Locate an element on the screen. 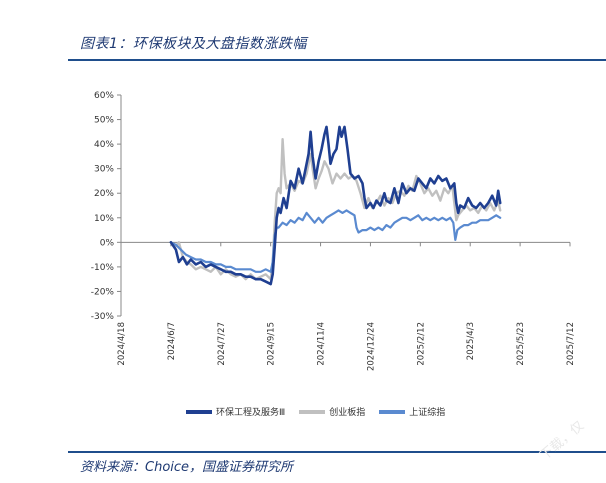 This screenshot has width=606, height=483. y-tick-label: 40% is located at coordinates (104, 145).